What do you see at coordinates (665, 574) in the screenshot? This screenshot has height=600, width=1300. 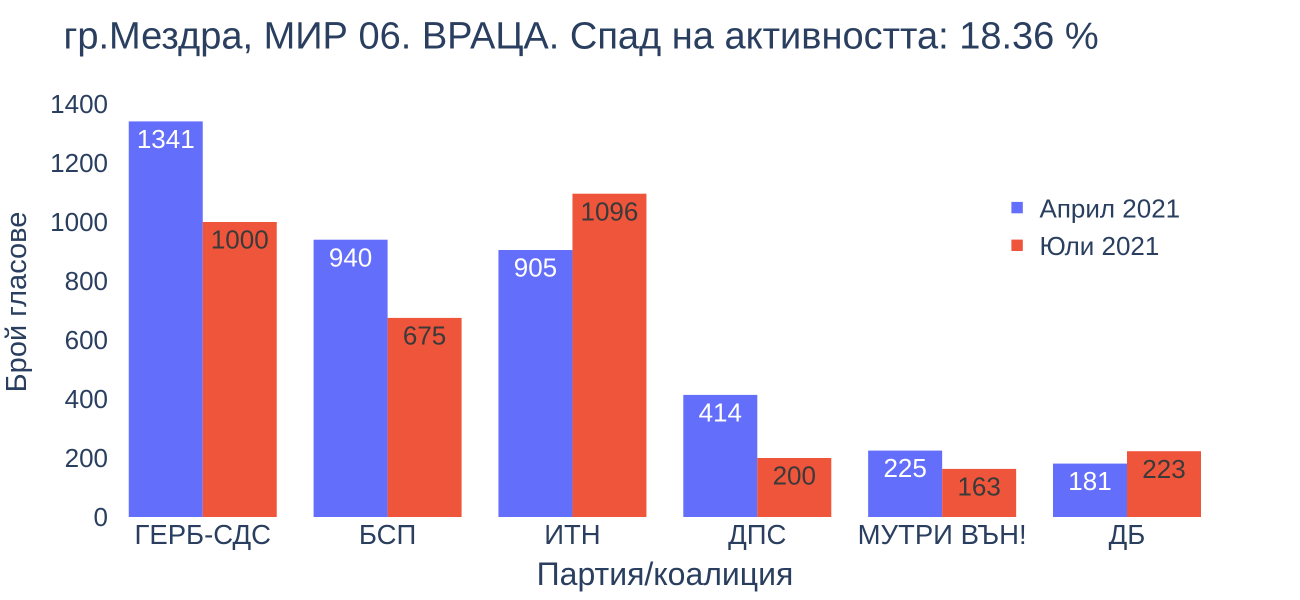 I see `svg-text: Партия/коалиция` at bounding box center [665, 574].